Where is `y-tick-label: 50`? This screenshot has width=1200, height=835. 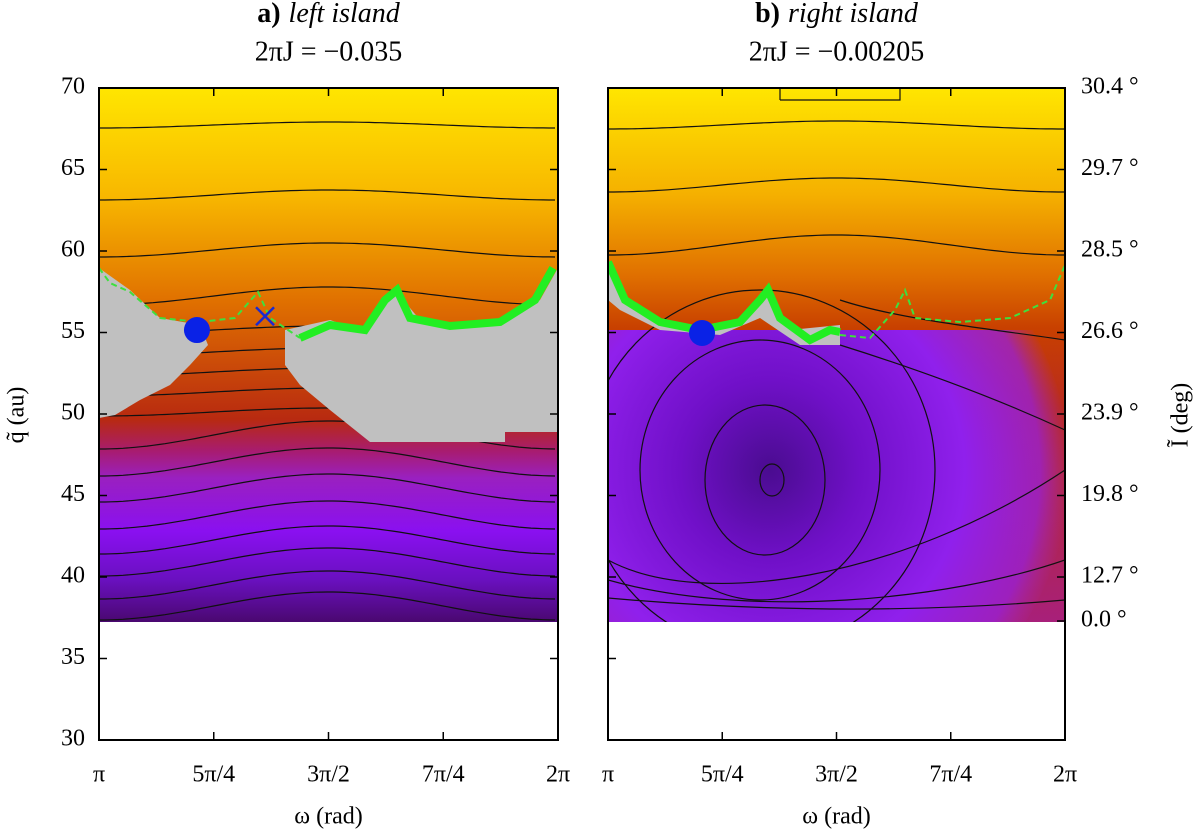 y-tick-label: 50 is located at coordinates (73, 413).